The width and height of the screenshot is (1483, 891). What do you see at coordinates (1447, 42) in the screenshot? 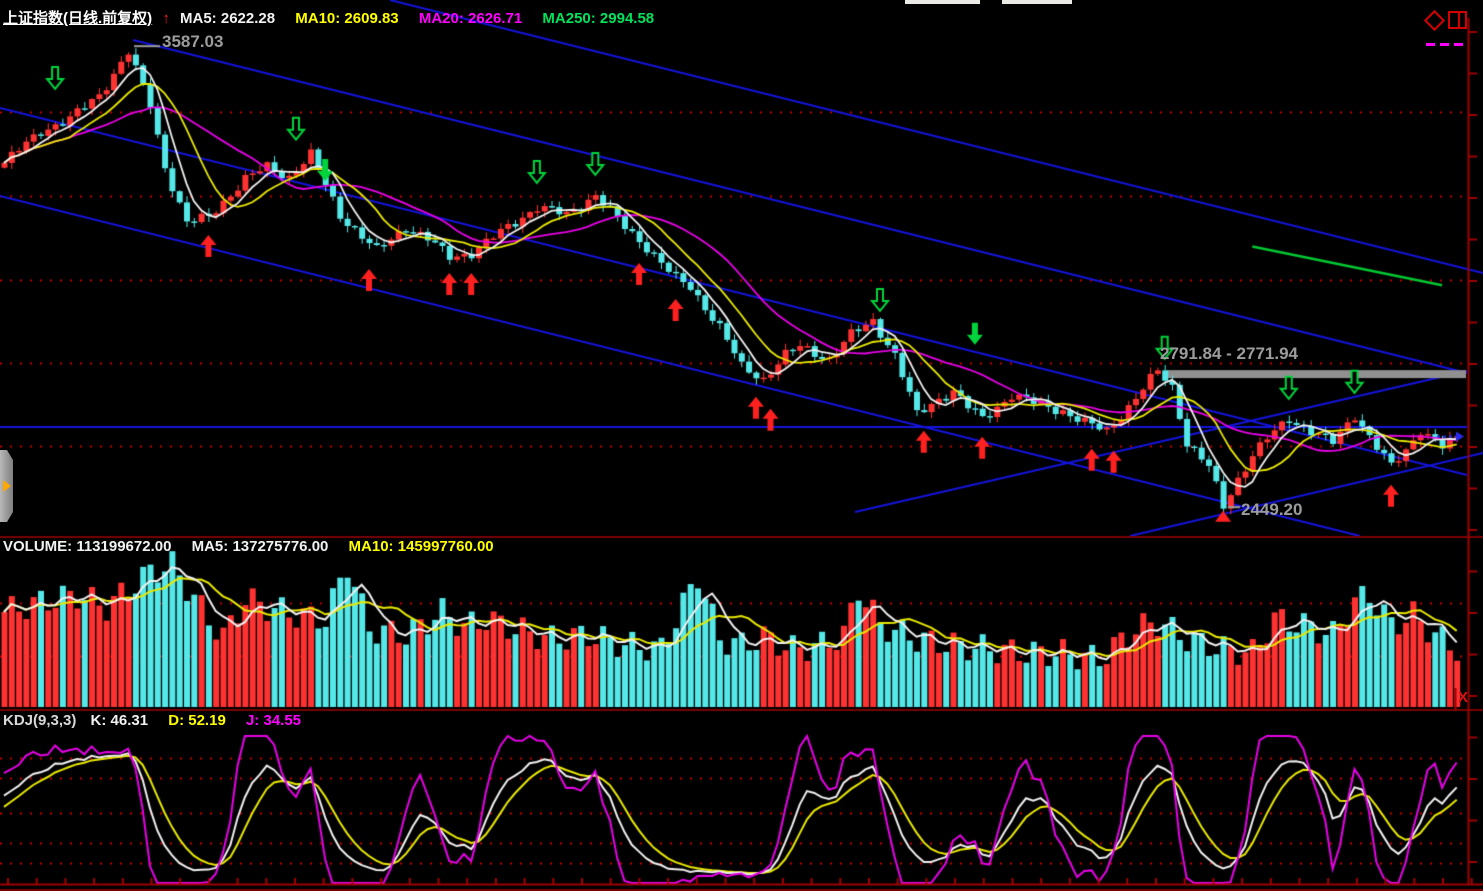
I see `menu-dashes-icon` at bounding box center [1447, 42].